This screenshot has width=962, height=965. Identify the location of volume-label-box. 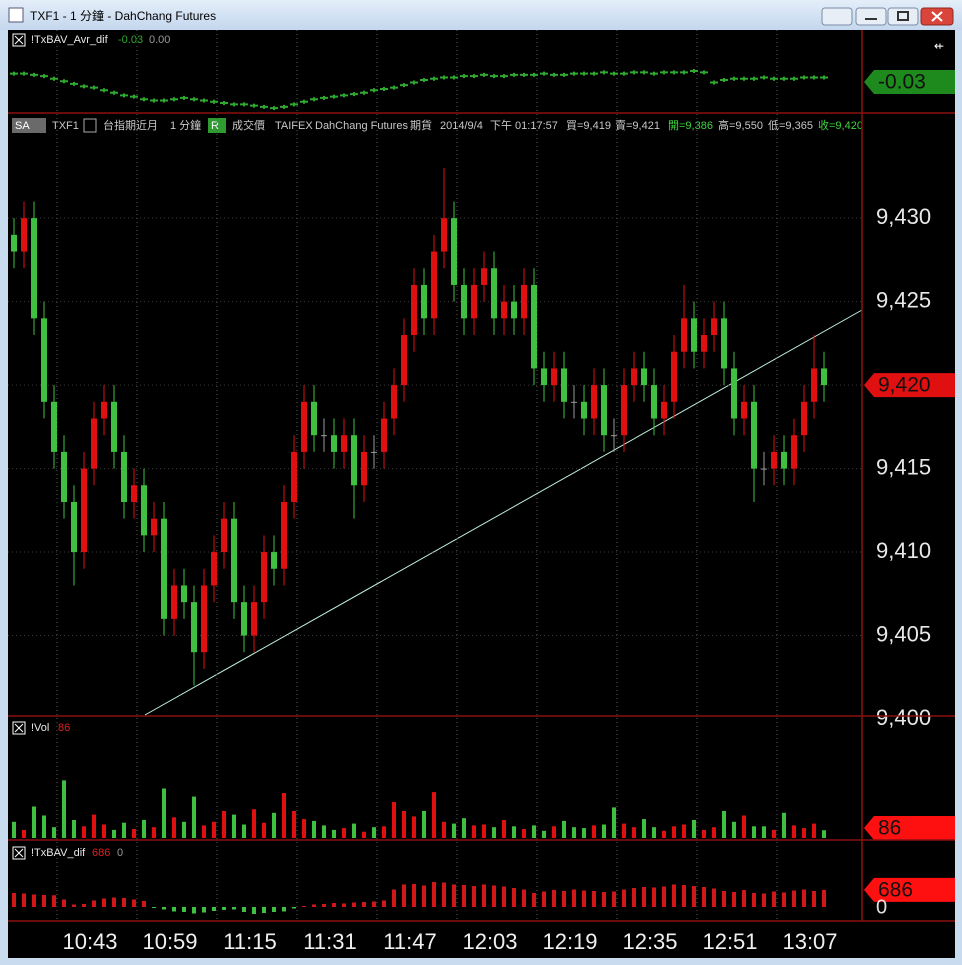
(909, 828).